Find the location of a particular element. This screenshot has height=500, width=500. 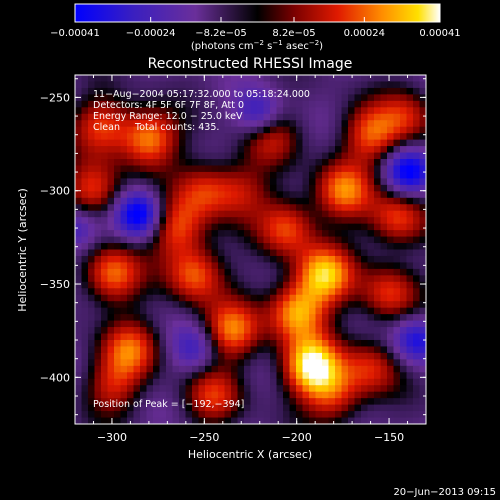

x-tick-label: −250 is located at coordinates (204, 437).